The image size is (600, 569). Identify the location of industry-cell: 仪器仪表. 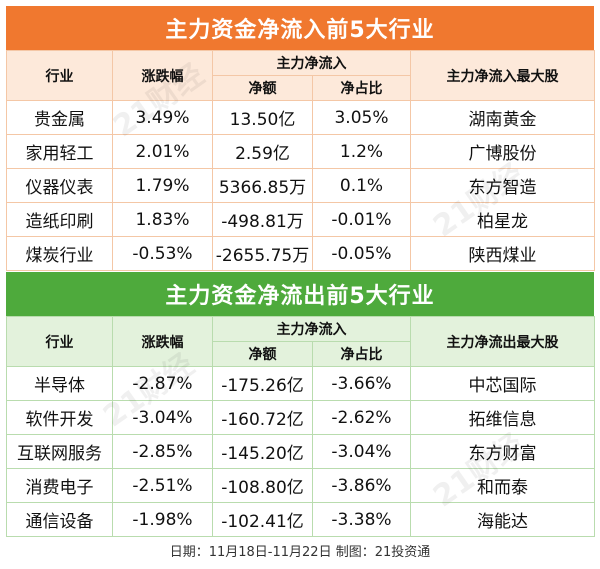
(59, 185).